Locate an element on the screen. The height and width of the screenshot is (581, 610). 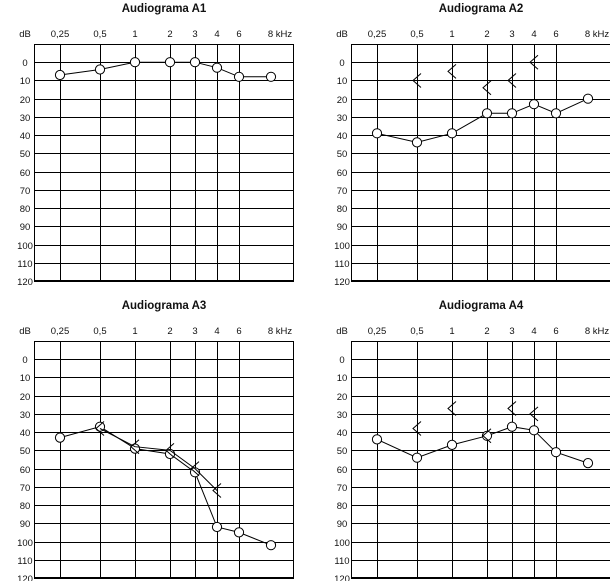
chart-title: Audiograma A3 is located at coordinates (164, 306).